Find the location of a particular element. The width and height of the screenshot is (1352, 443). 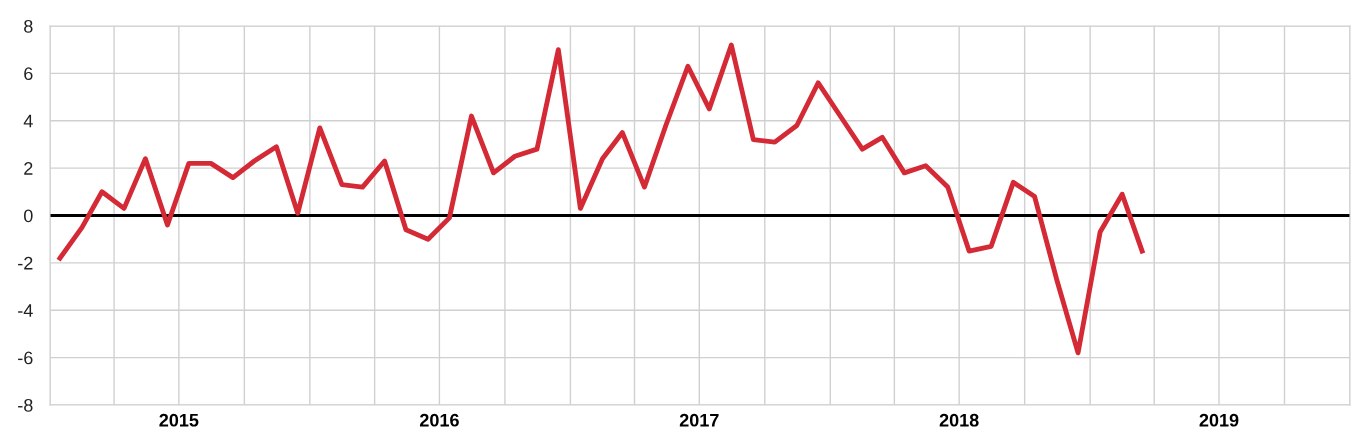

x-tick-label: 2015 is located at coordinates (179, 420).